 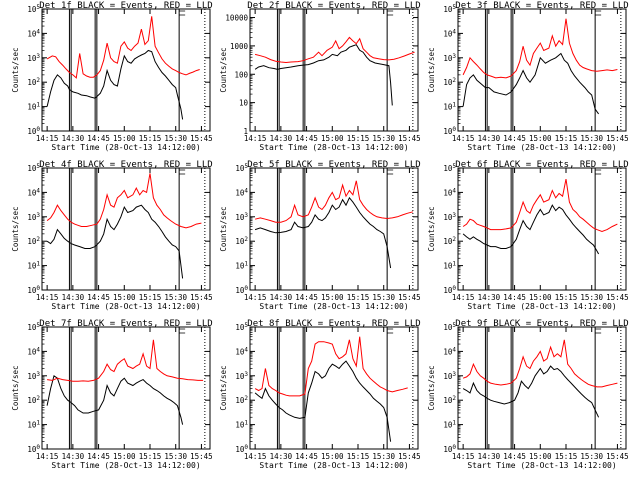 What do you see at coordinates (239, 46) in the screenshot?
I see `y-tick-label: 1000` at bounding box center [239, 46].